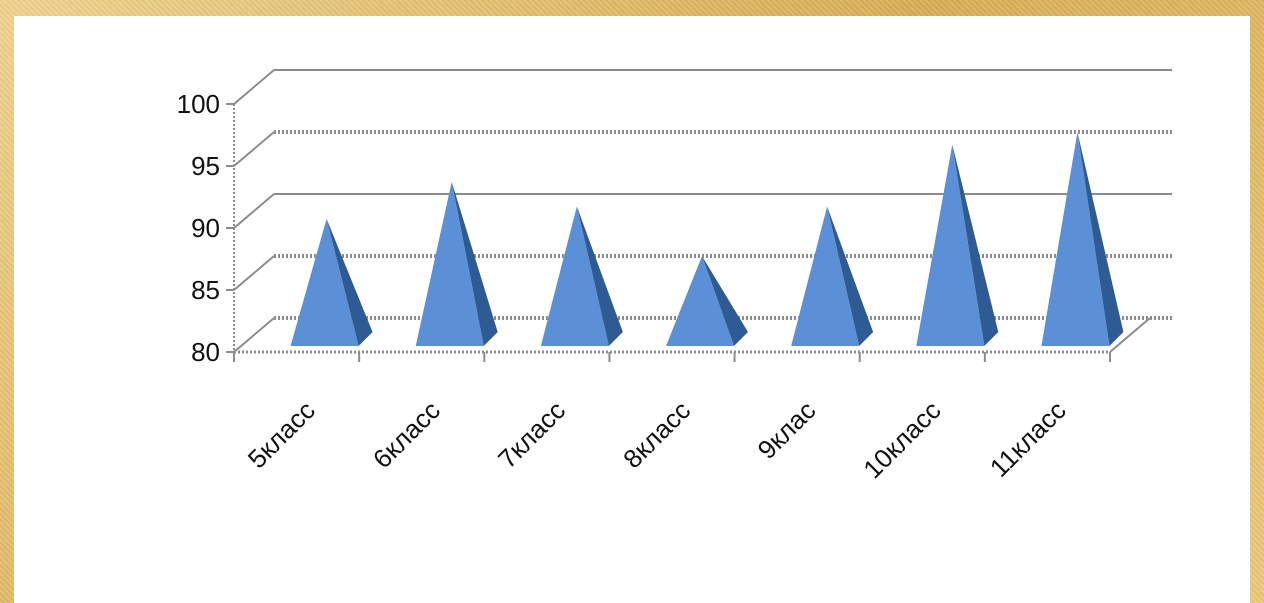 This screenshot has width=1264, height=603. I want to click on y-tick-labels: 80 85 90 95 100, so click(198, 228).